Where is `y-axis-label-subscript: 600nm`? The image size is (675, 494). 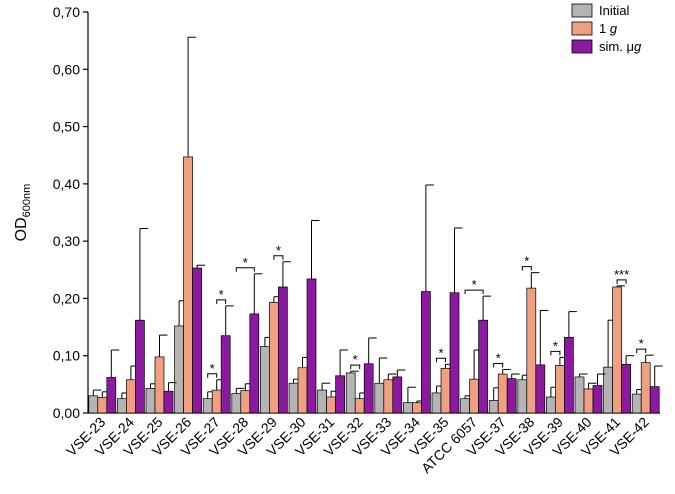 y-axis-label-subscript: 600nm is located at coordinates (27, 201).